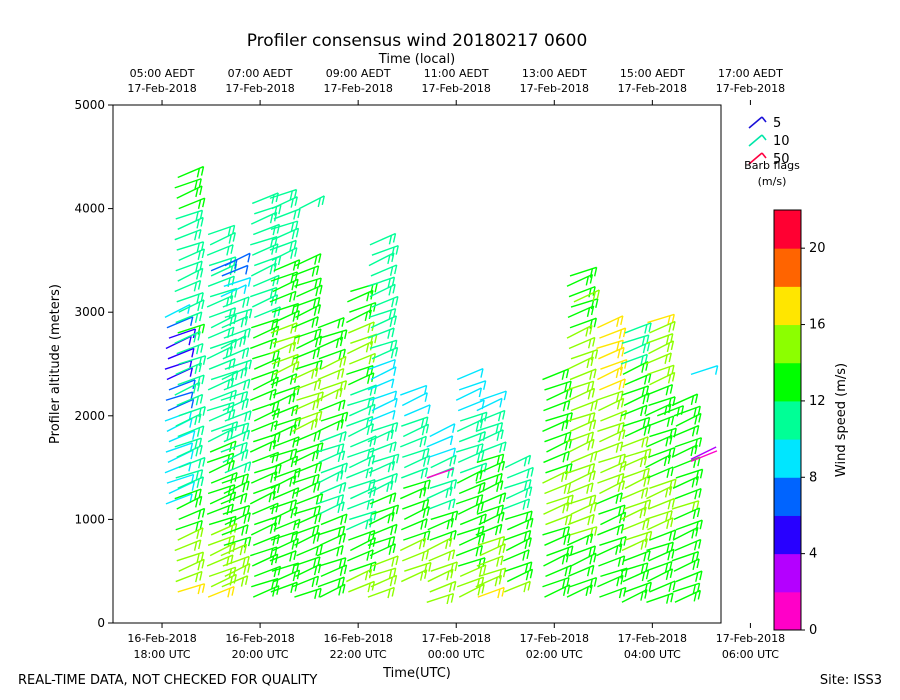 The width and height of the screenshot is (900, 700). What do you see at coordinates (787, 267) in the screenshot?
I see `colorbar-swatch` at bounding box center [787, 267].